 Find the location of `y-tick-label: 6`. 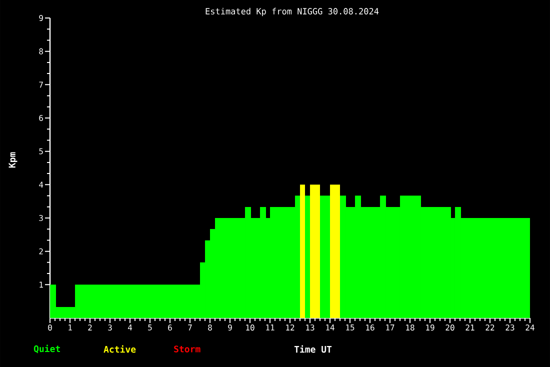

y-tick-label: 6 is located at coordinates (41, 118).